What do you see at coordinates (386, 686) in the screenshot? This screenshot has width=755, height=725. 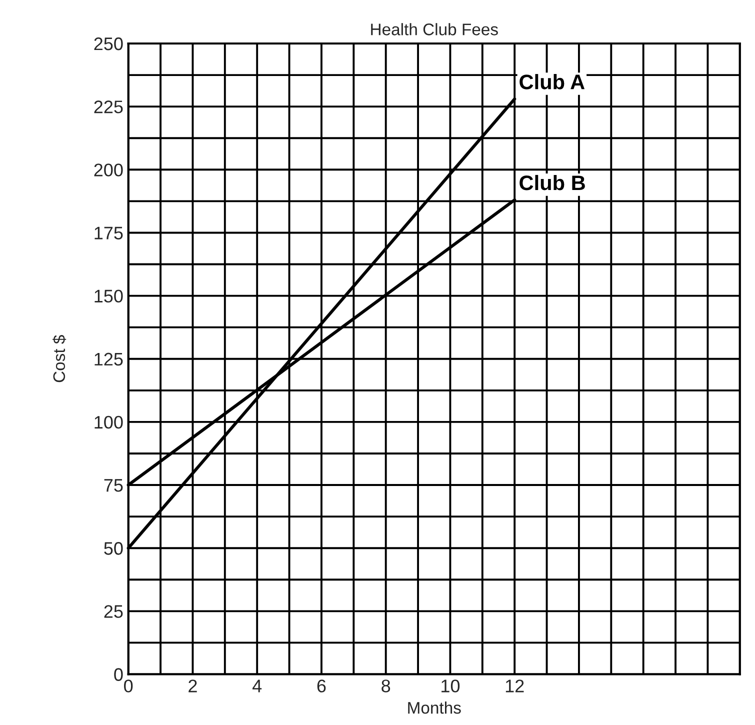 I see `x-tick-label: 8` at bounding box center [386, 686].